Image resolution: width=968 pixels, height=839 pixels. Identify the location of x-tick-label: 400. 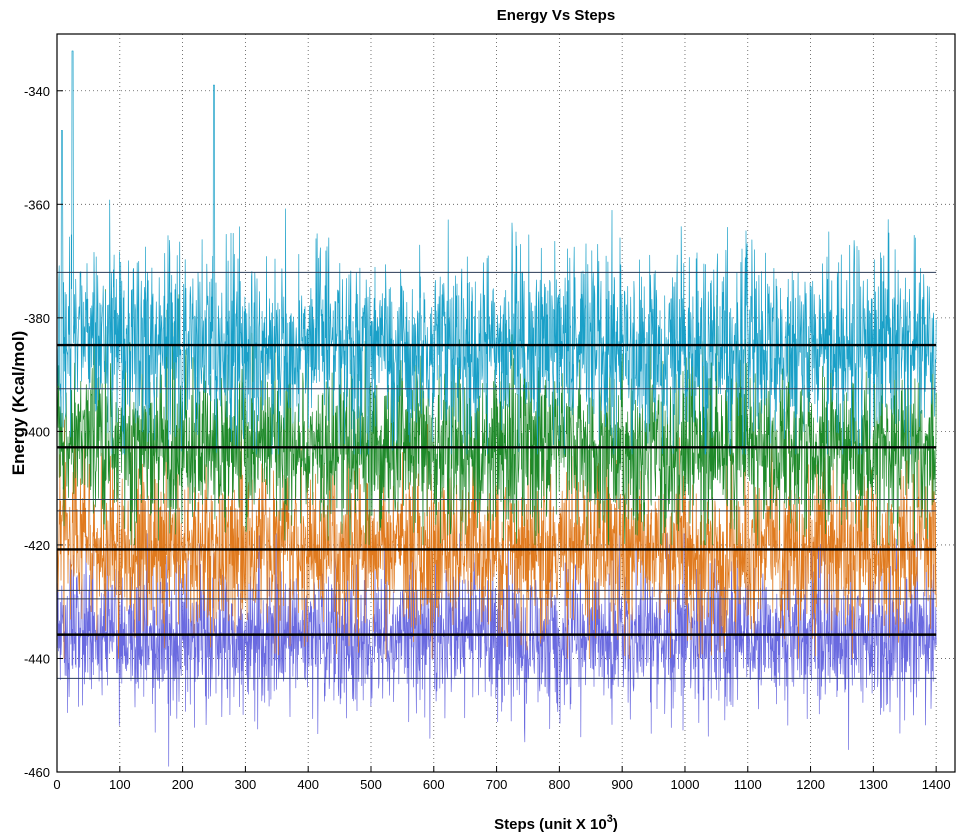
(308, 784).